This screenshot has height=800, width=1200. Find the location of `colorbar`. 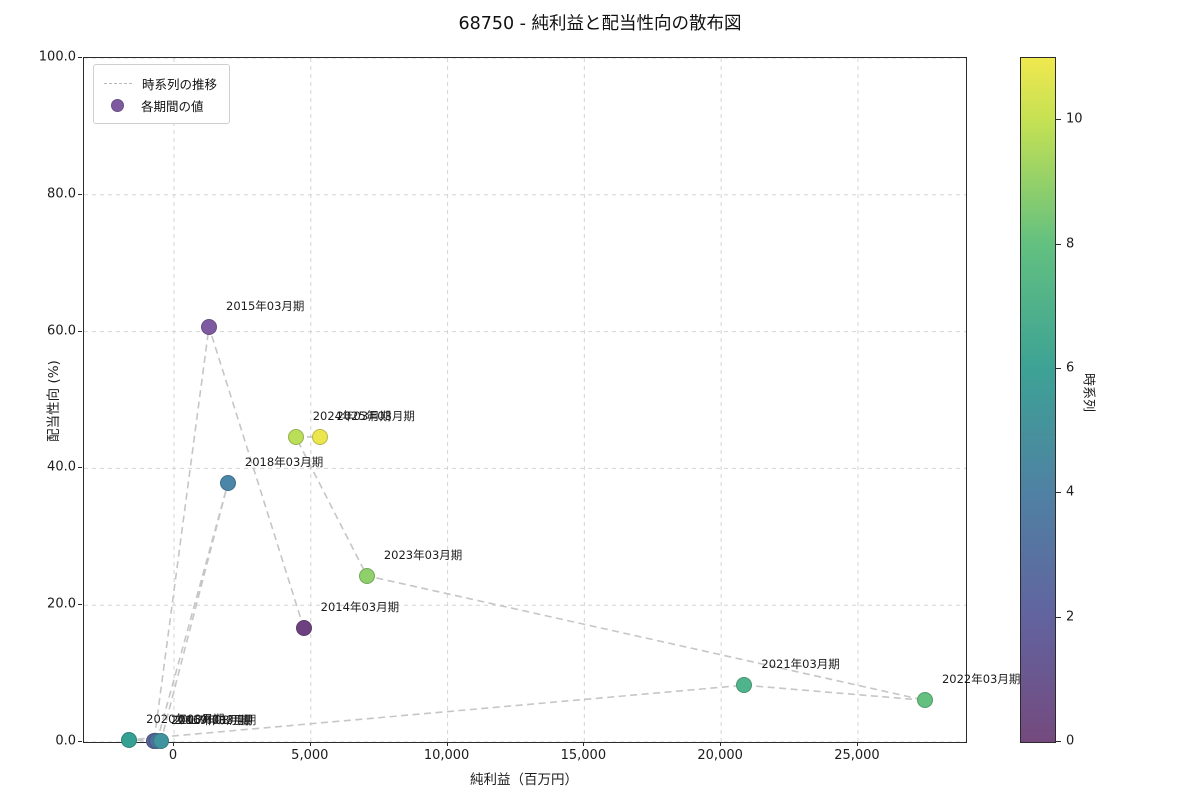

colorbar is located at coordinates (1038, 400).